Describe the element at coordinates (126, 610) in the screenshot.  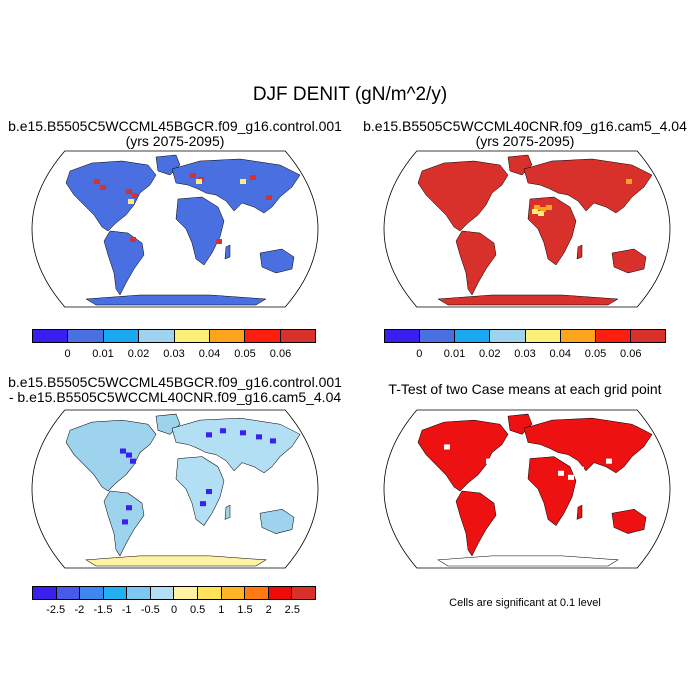
I see `colorbar3-tick-label: -1` at that location.